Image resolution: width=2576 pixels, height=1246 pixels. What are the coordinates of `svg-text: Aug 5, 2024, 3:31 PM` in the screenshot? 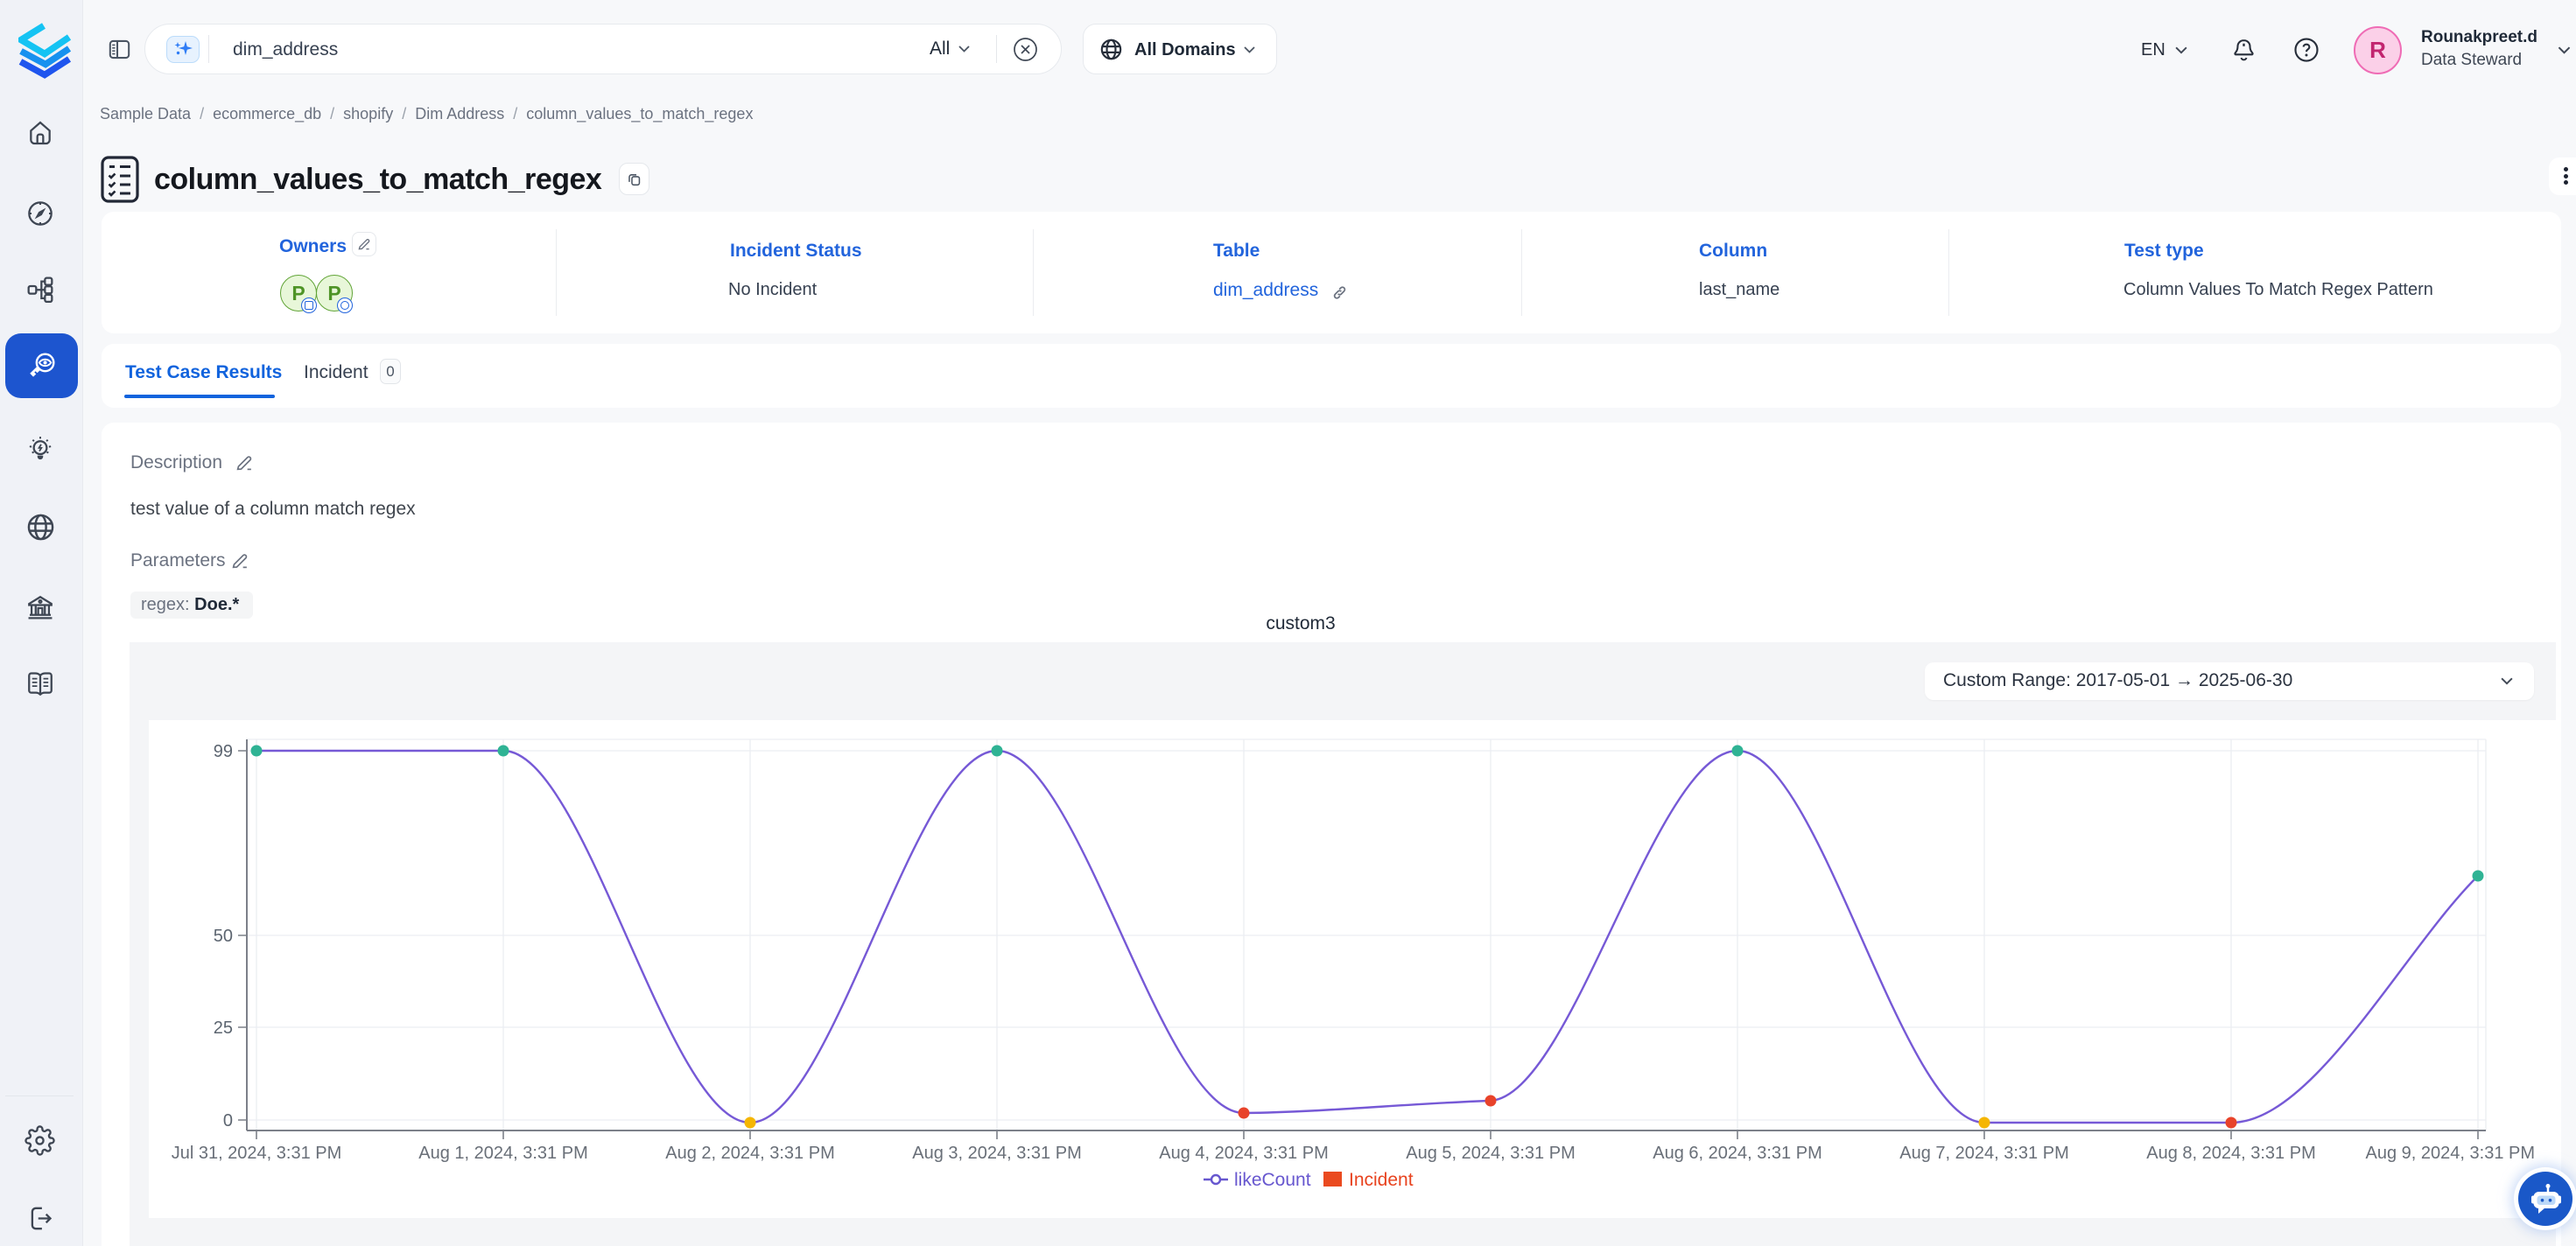 It's located at (1491, 1153).